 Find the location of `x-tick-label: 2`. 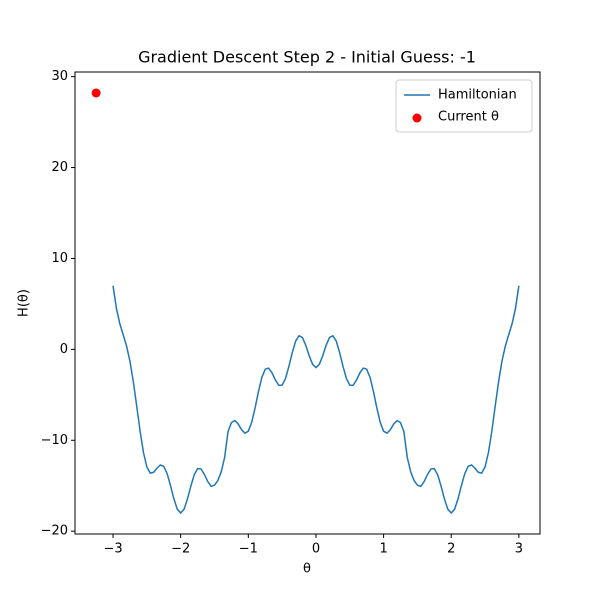

x-tick-label: 2 is located at coordinates (451, 549).